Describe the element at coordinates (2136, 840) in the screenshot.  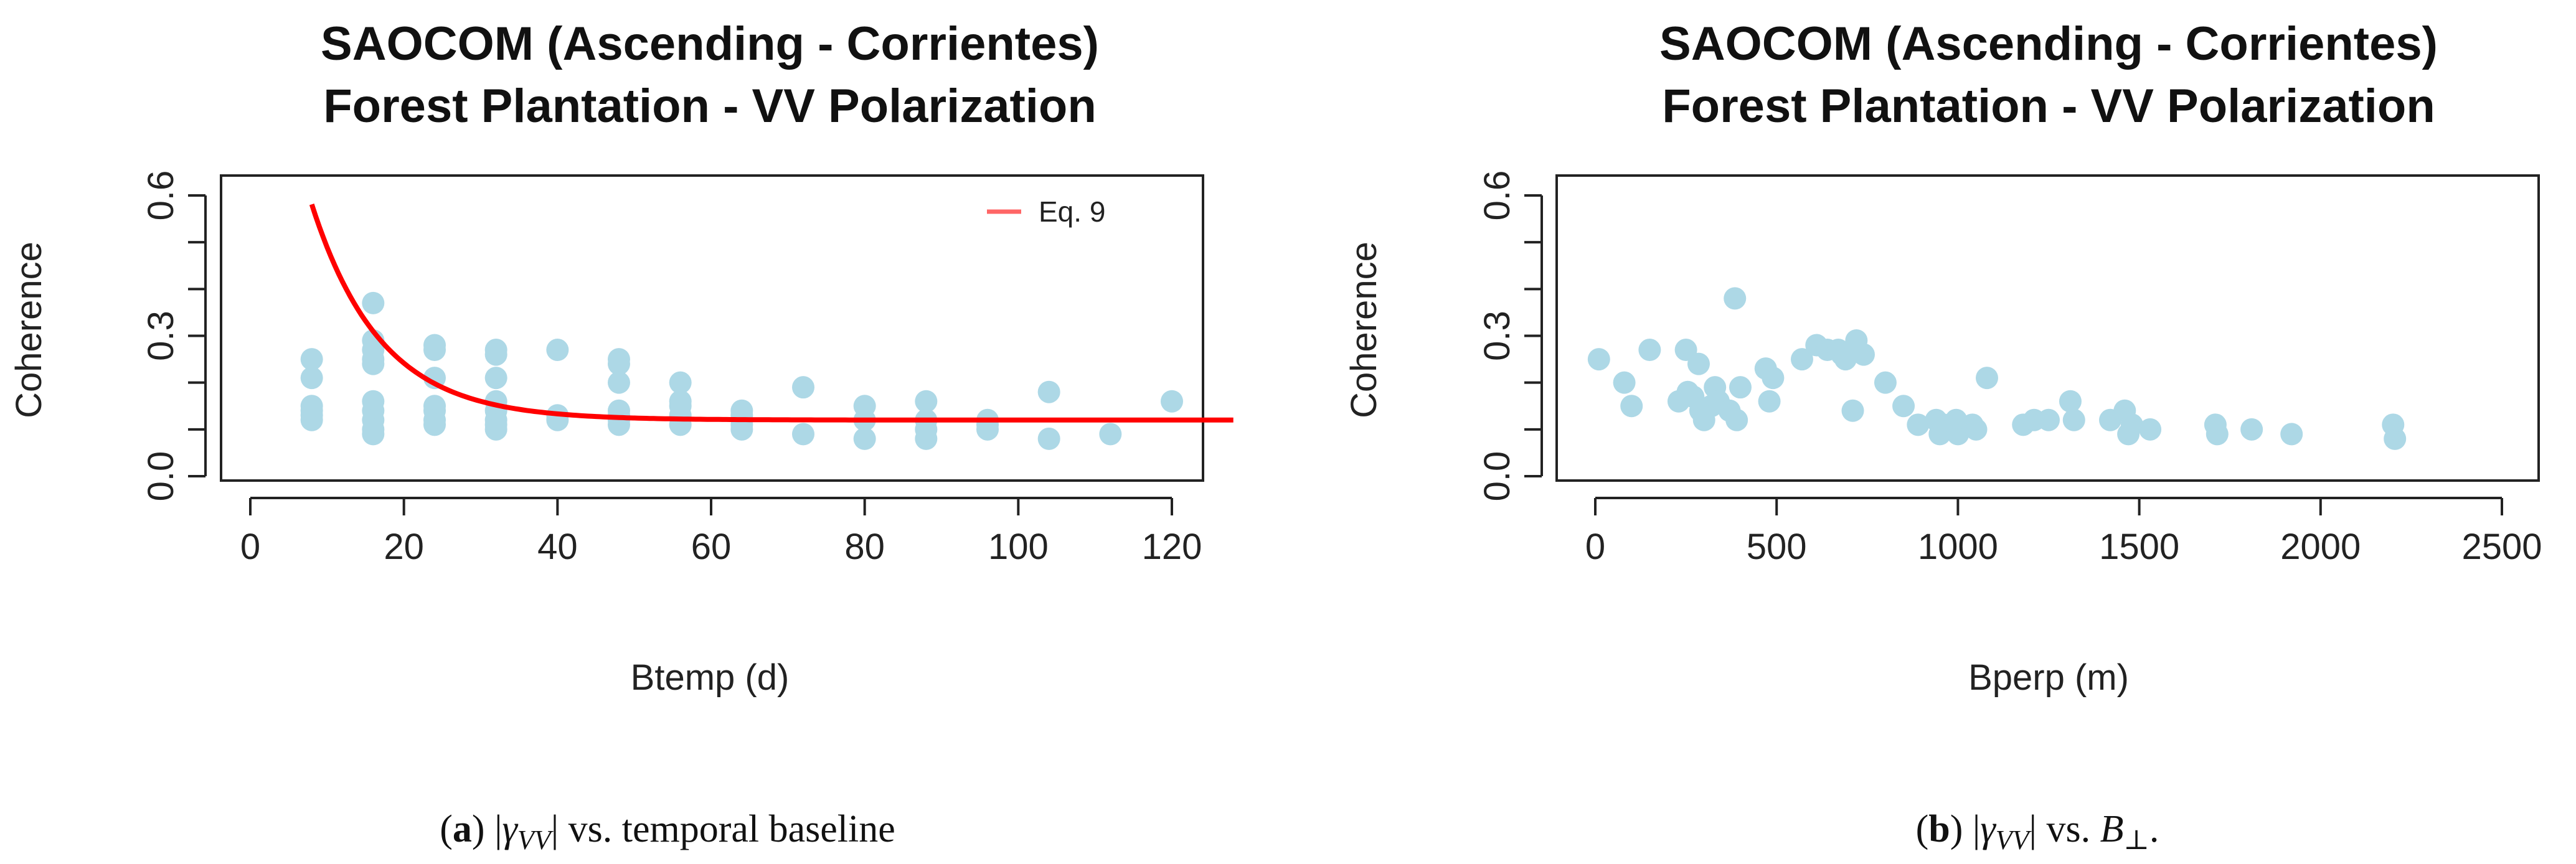
I see `caption-b-perp-sub: ⊥` at that location.